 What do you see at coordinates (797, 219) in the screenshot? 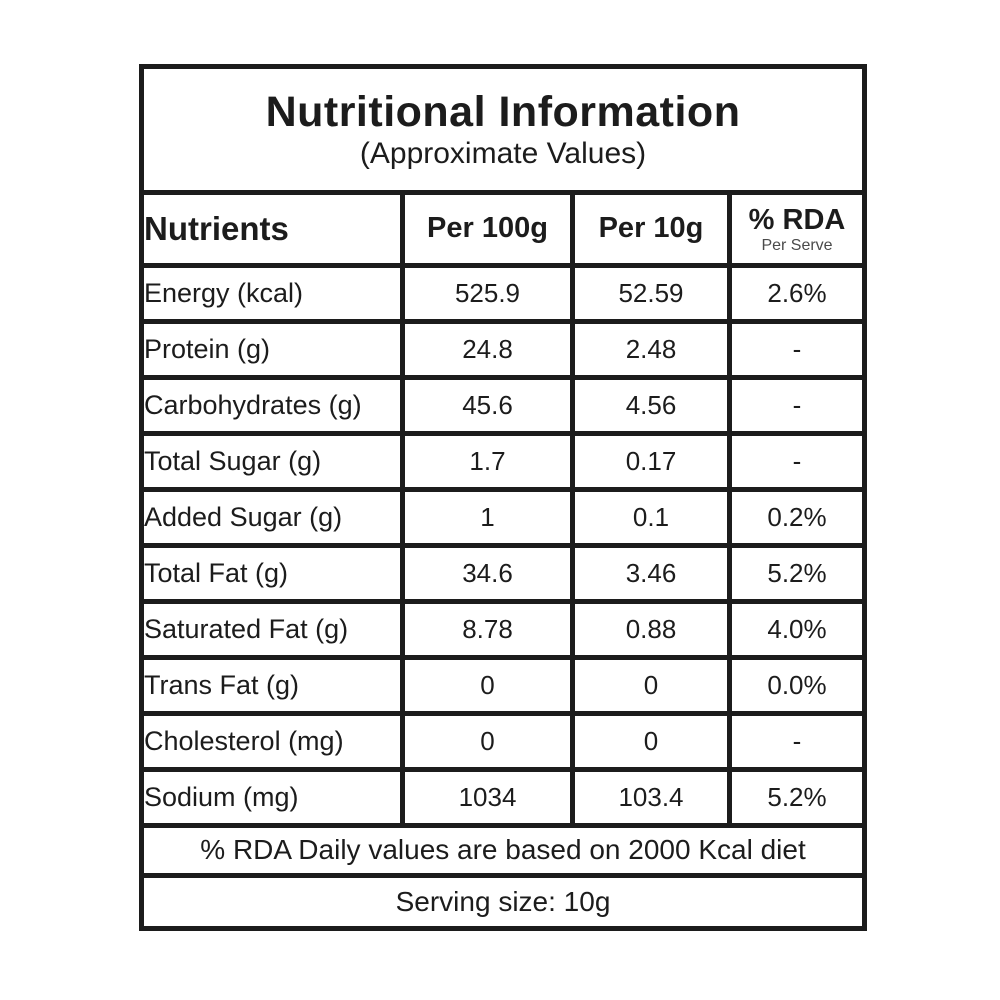
I see `rda-header-label: % RDA` at bounding box center [797, 219].